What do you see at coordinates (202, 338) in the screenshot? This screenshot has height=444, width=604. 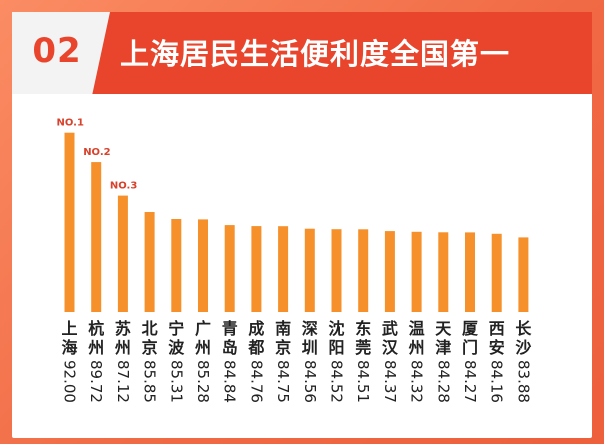 I see `category-label: 广州` at bounding box center [202, 338].